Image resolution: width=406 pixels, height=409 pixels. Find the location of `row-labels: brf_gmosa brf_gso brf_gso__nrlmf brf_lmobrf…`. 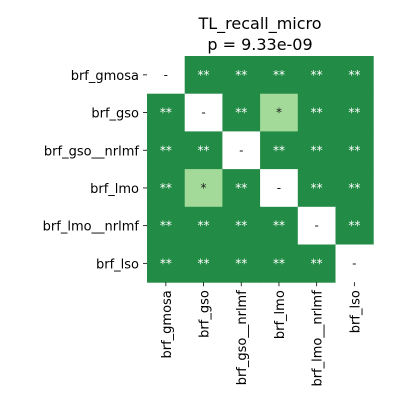

row-labels: brf_gmosa brf_gso brf_gso__nrlmf brf_lmobrf… is located at coordinates (95, 170).